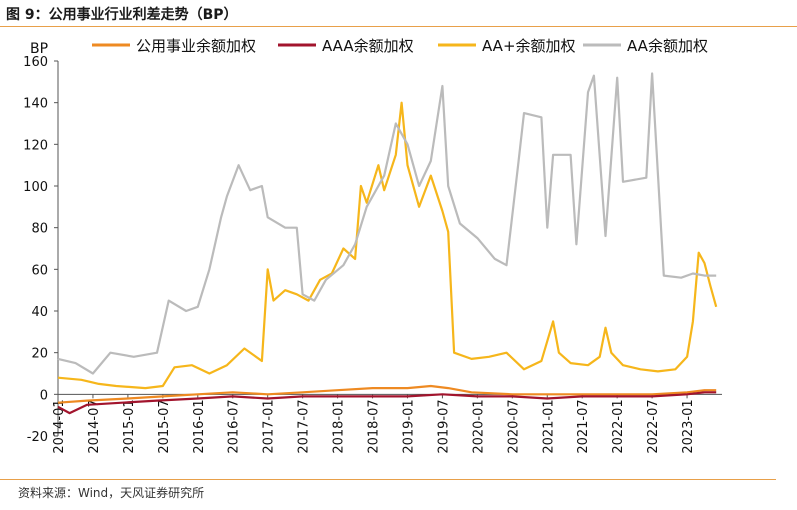 The height and width of the screenshot is (510, 797). I want to click on y-tick-label: 100, so click(35, 187).